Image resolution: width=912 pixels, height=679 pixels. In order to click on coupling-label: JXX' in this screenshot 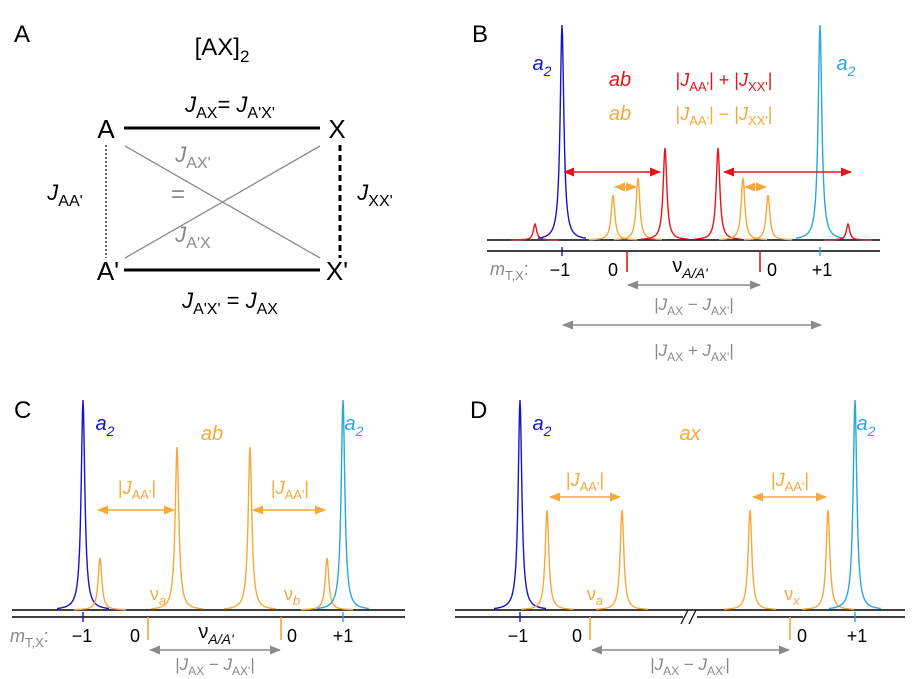, I will do `click(374, 195)`.